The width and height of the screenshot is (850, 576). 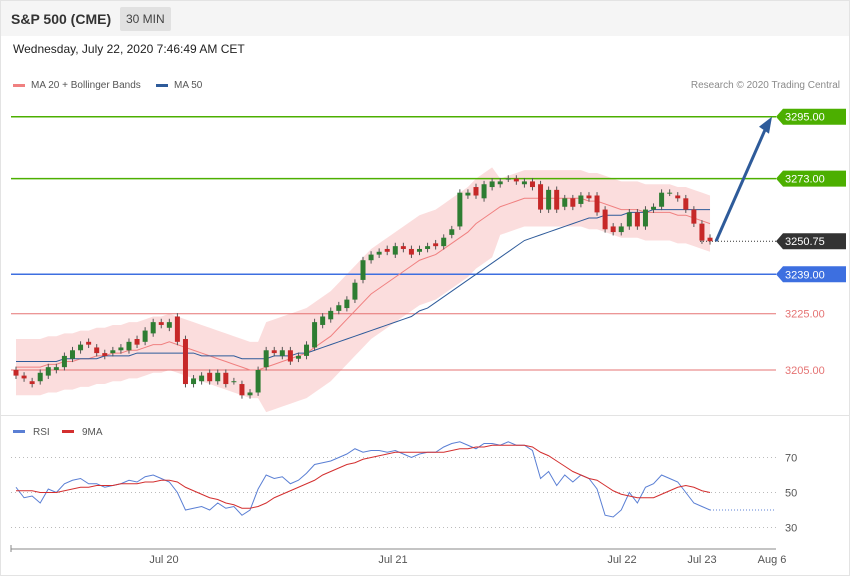 I want to click on projection-arrow-head, so click(x=765, y=125).